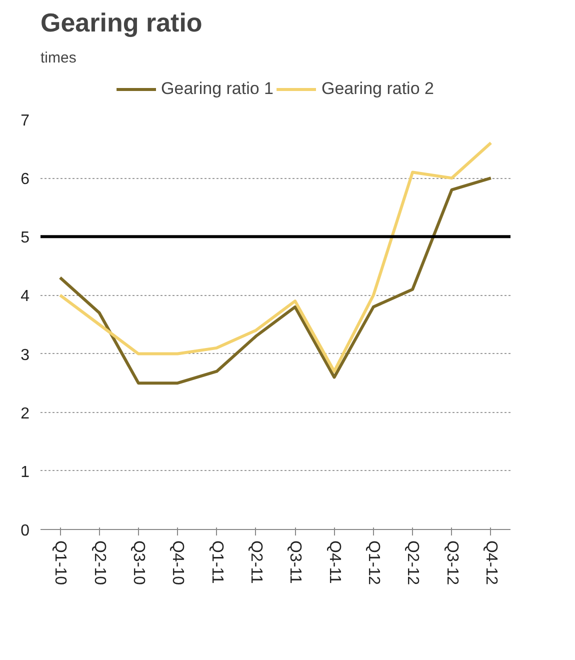 The height and width of the screenshot is (660, 575). What do you see at coordinates (99, 563) in the screenshot?
I see `x-tick-label: Q2-10` at bounding box center [99, 563].